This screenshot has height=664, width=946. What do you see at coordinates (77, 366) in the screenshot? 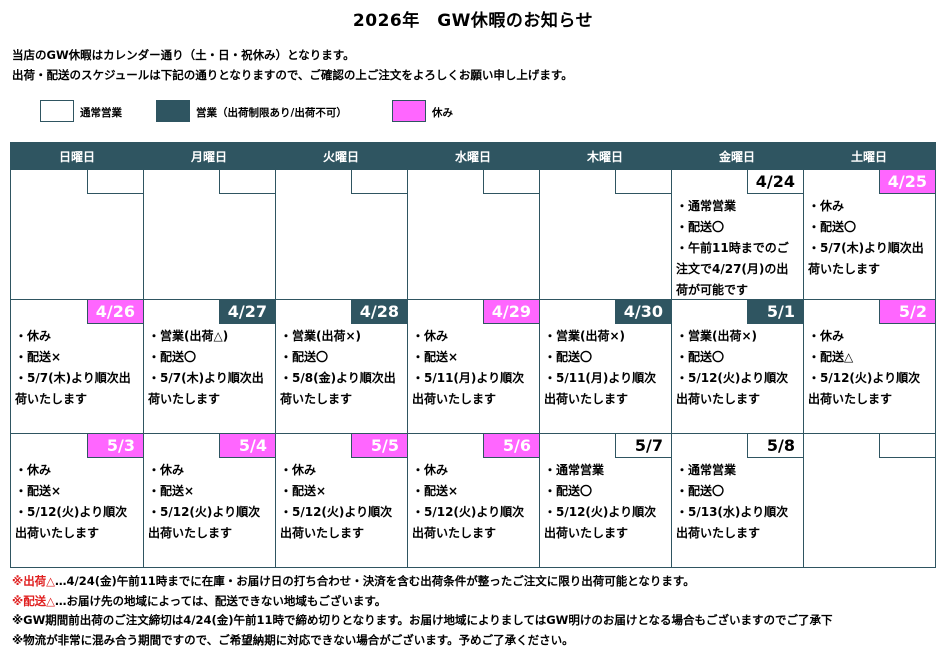
I see `calendar-day: 4/26 ・休み ・配送× ・5/7(木)より順次出 荷いたします` at bounding box center [77, 366].